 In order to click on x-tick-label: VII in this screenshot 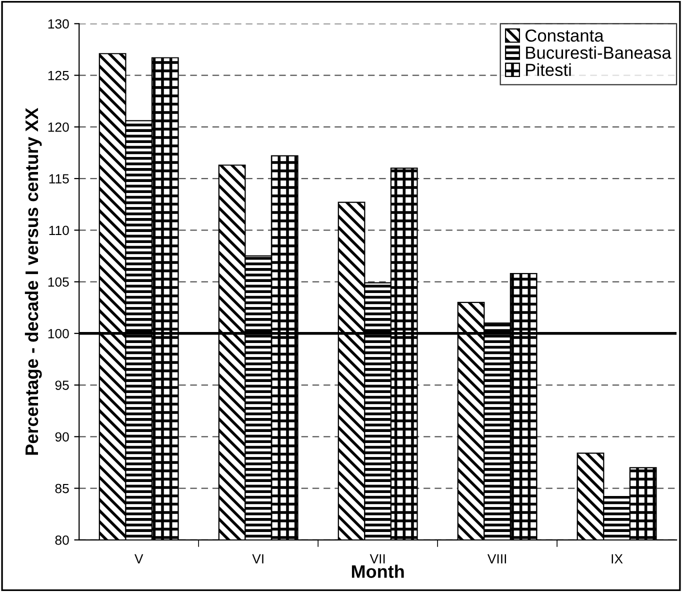, I will do `click(377, 559)`.